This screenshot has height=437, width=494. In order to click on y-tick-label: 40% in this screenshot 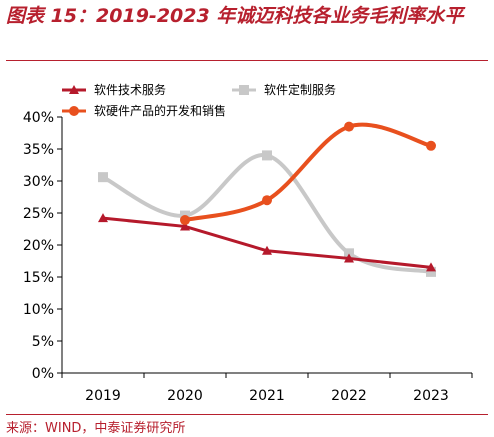, I will do `click(38, 118)`.